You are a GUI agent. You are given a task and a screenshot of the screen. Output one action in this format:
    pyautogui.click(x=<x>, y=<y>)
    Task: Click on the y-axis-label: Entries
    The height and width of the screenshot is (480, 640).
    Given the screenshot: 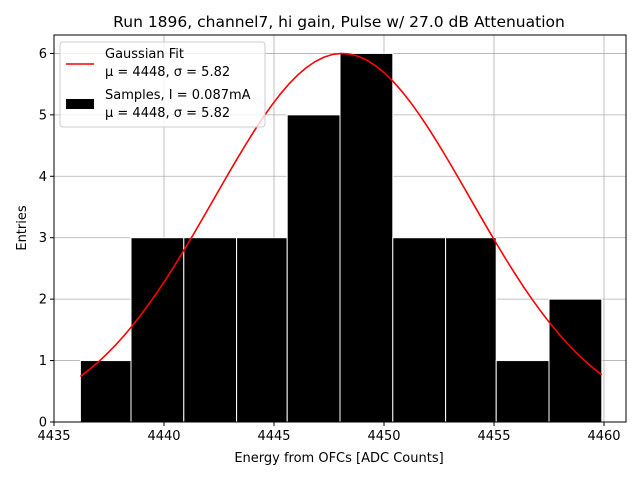 What is the action you would take?
    pyautogui.click(x=22, y=228)
    